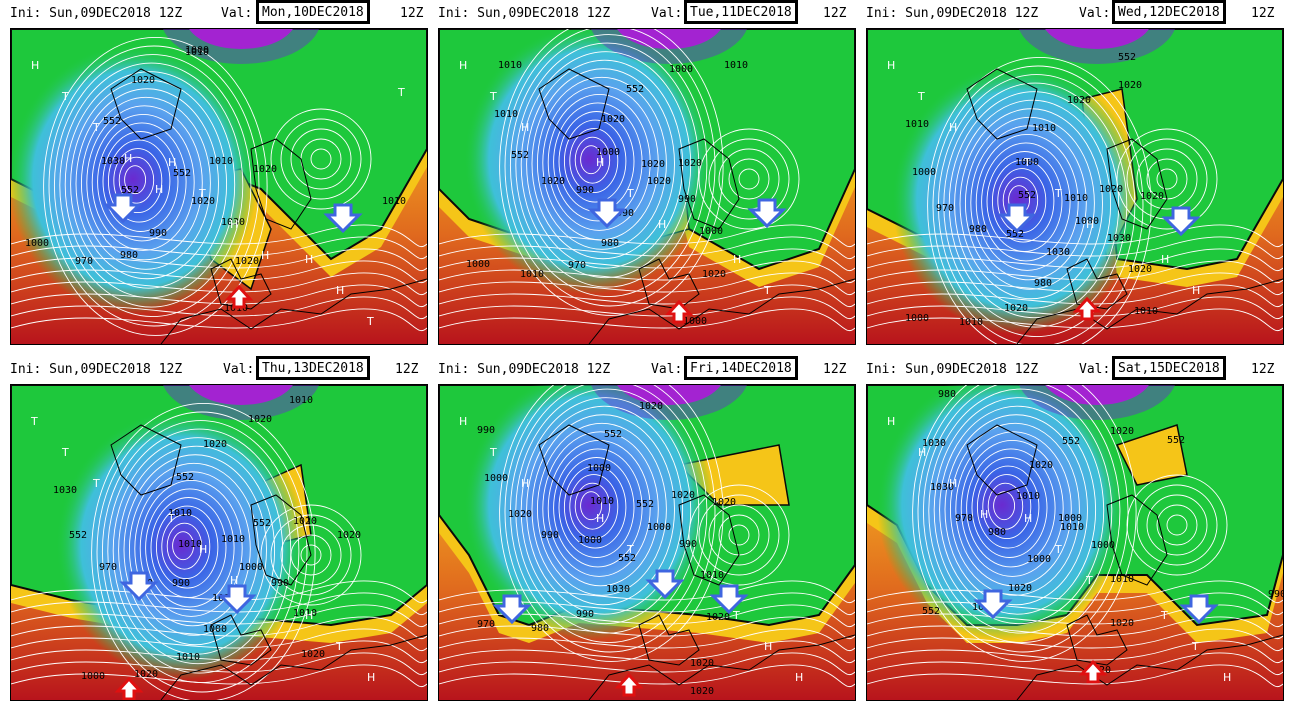 This screenshot has width=1292, height=707. I want to click on arrows, so click(185, 635).